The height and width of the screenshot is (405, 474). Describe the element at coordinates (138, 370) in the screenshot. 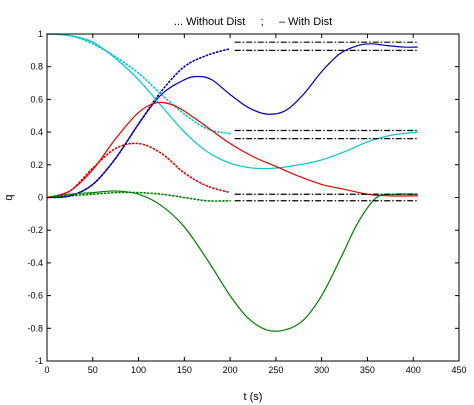

I see `x-tick-label: 100` at that location.